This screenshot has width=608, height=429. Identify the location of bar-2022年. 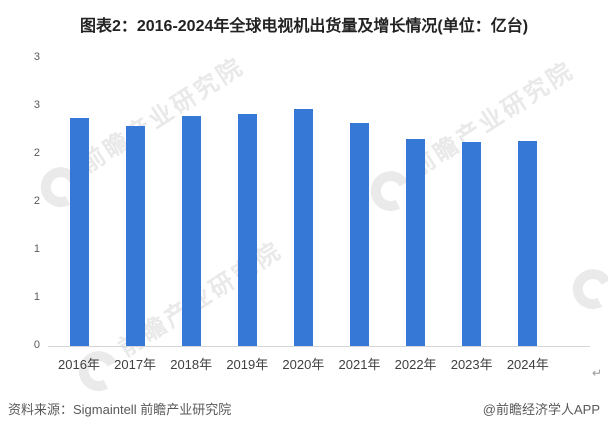
(416, 242).